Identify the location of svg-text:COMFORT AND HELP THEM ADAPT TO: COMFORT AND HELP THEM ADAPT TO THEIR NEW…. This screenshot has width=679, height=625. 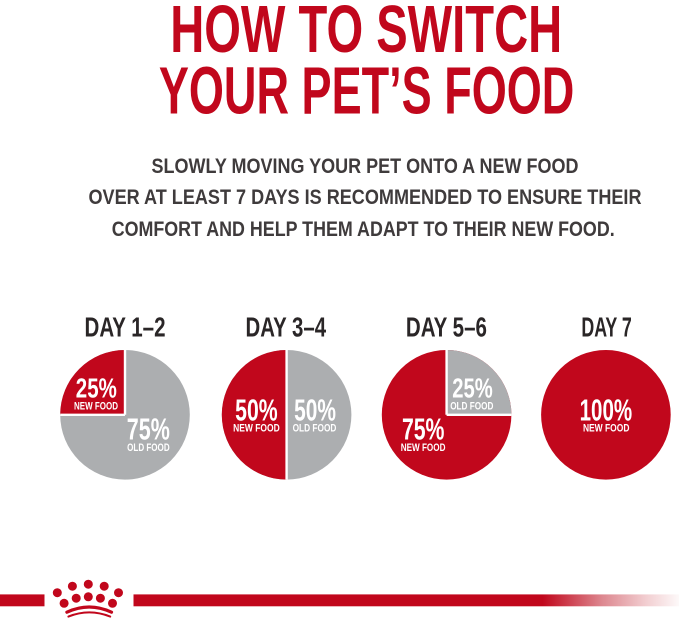
(363, 229).